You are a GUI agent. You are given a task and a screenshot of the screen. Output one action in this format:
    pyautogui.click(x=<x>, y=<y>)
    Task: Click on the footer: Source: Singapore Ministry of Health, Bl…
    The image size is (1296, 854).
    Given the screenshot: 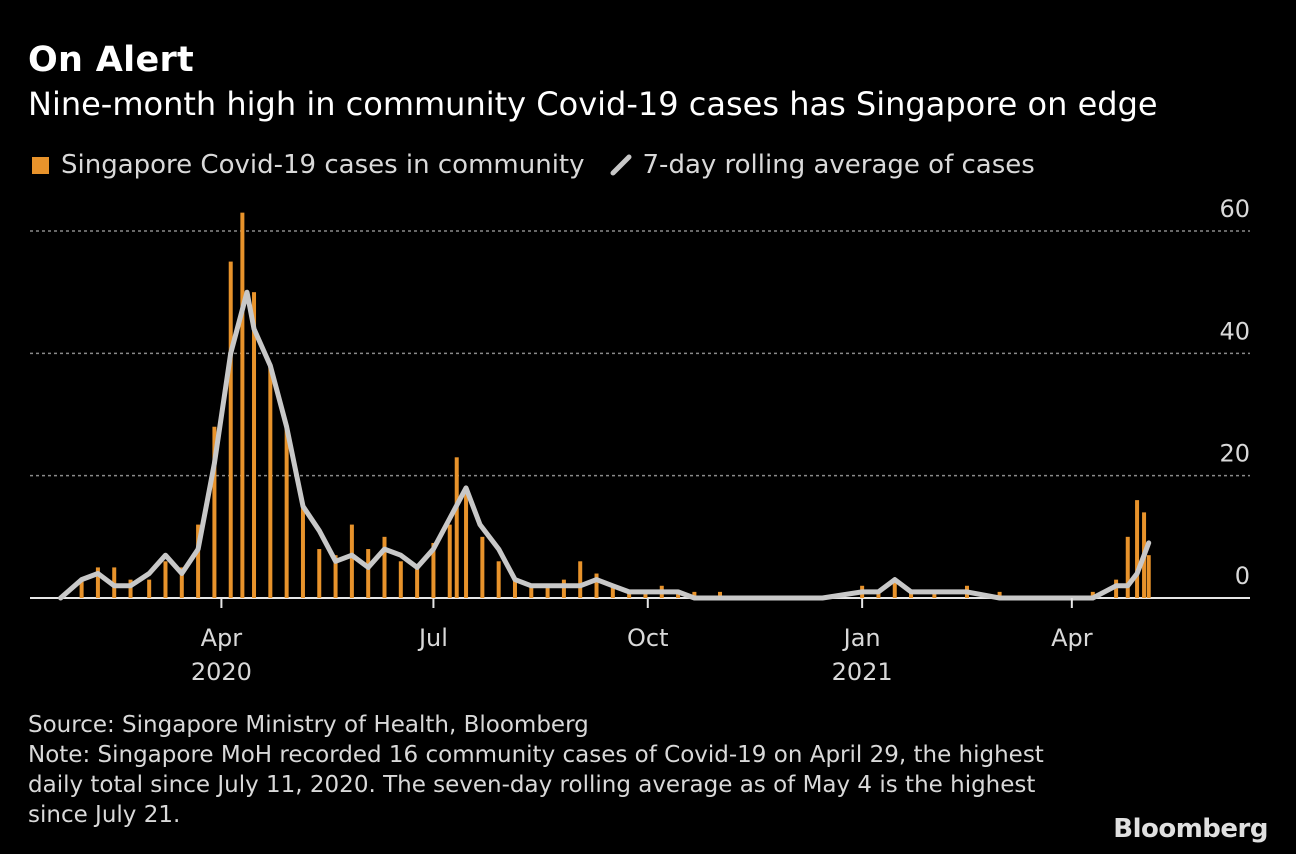 What is the action you would take?
    pyautogui.click(x=558, y=770)
    